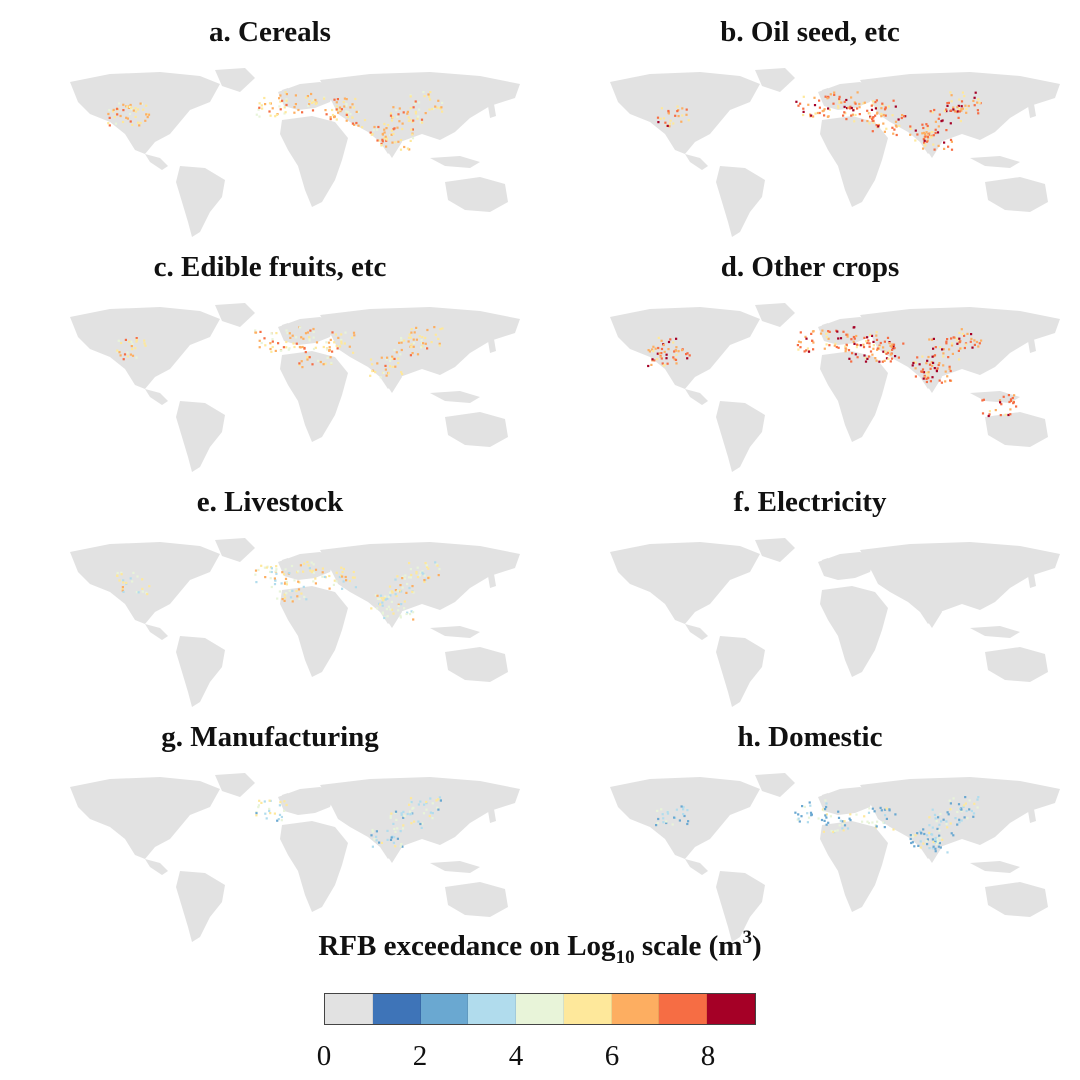 This screenshot has width=1080, height=1080. Describe the element at coordinates (540, 1009) in the screenshot. I see `colorbar` at that location.